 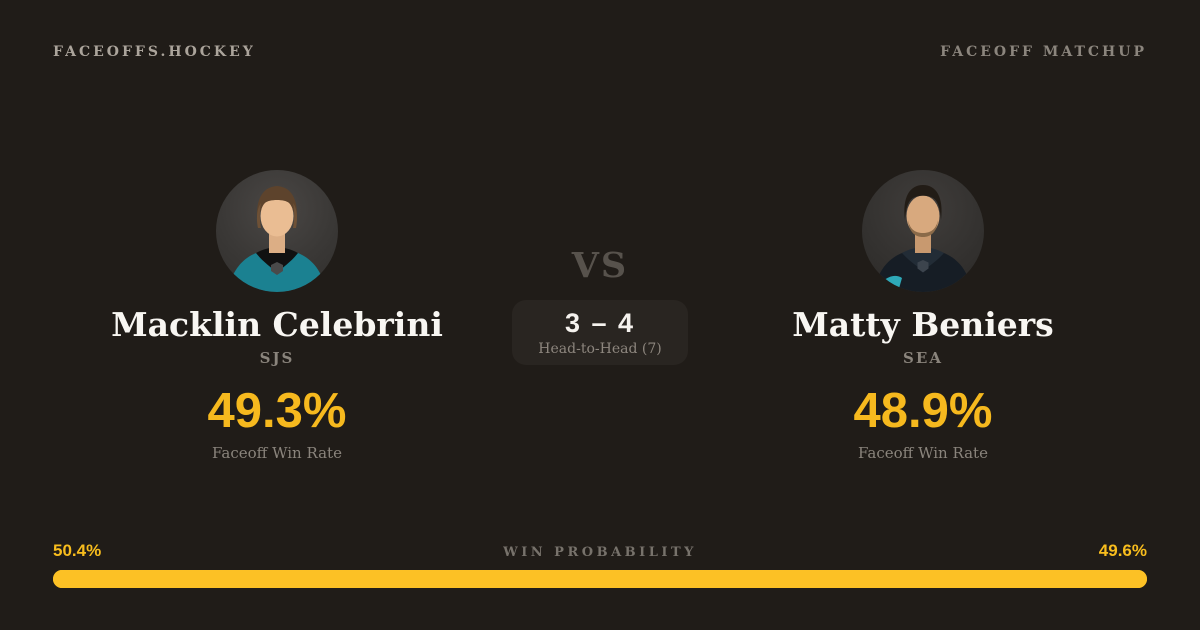 I want to click on hair-left, so click(x=277, y=207).